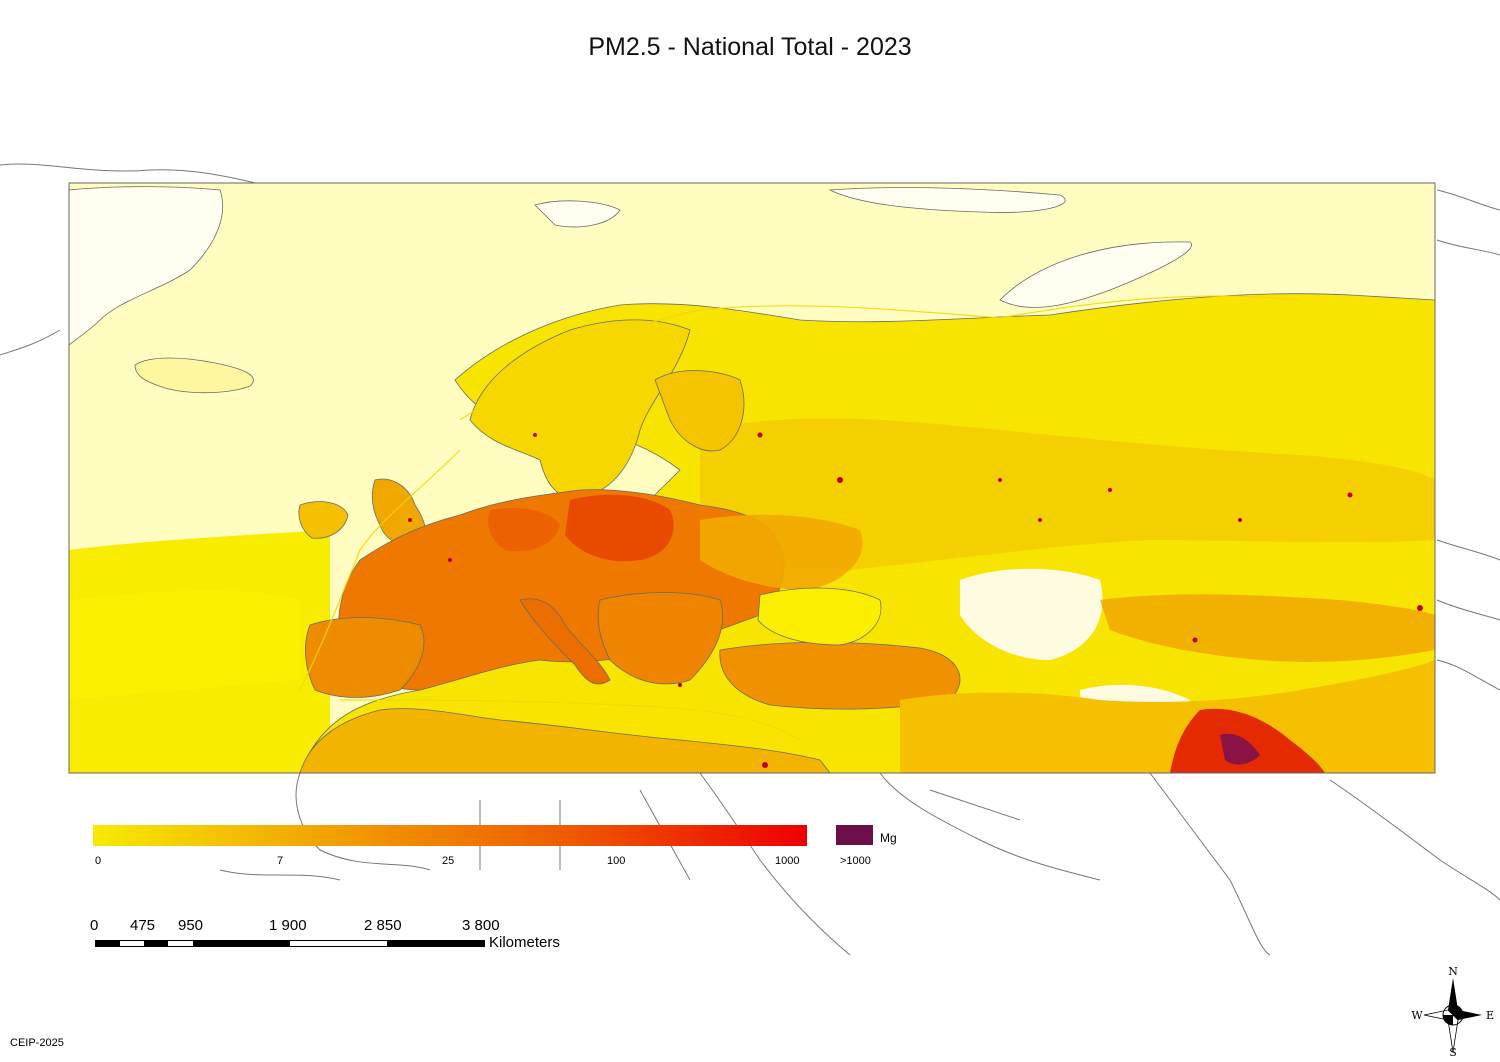  I want to click on india-hotspot, so click(1247, 740).